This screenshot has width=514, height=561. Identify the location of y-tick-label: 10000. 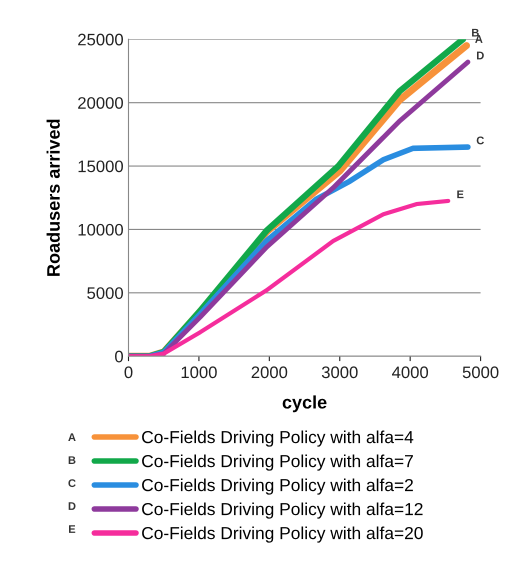
(100, 230).